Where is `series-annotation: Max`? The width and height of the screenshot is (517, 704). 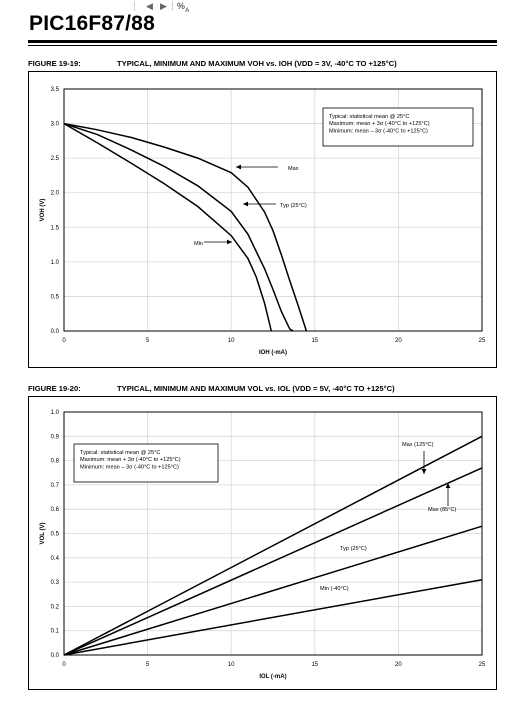 series-annotation: Max is located at coordinates (293, 169).